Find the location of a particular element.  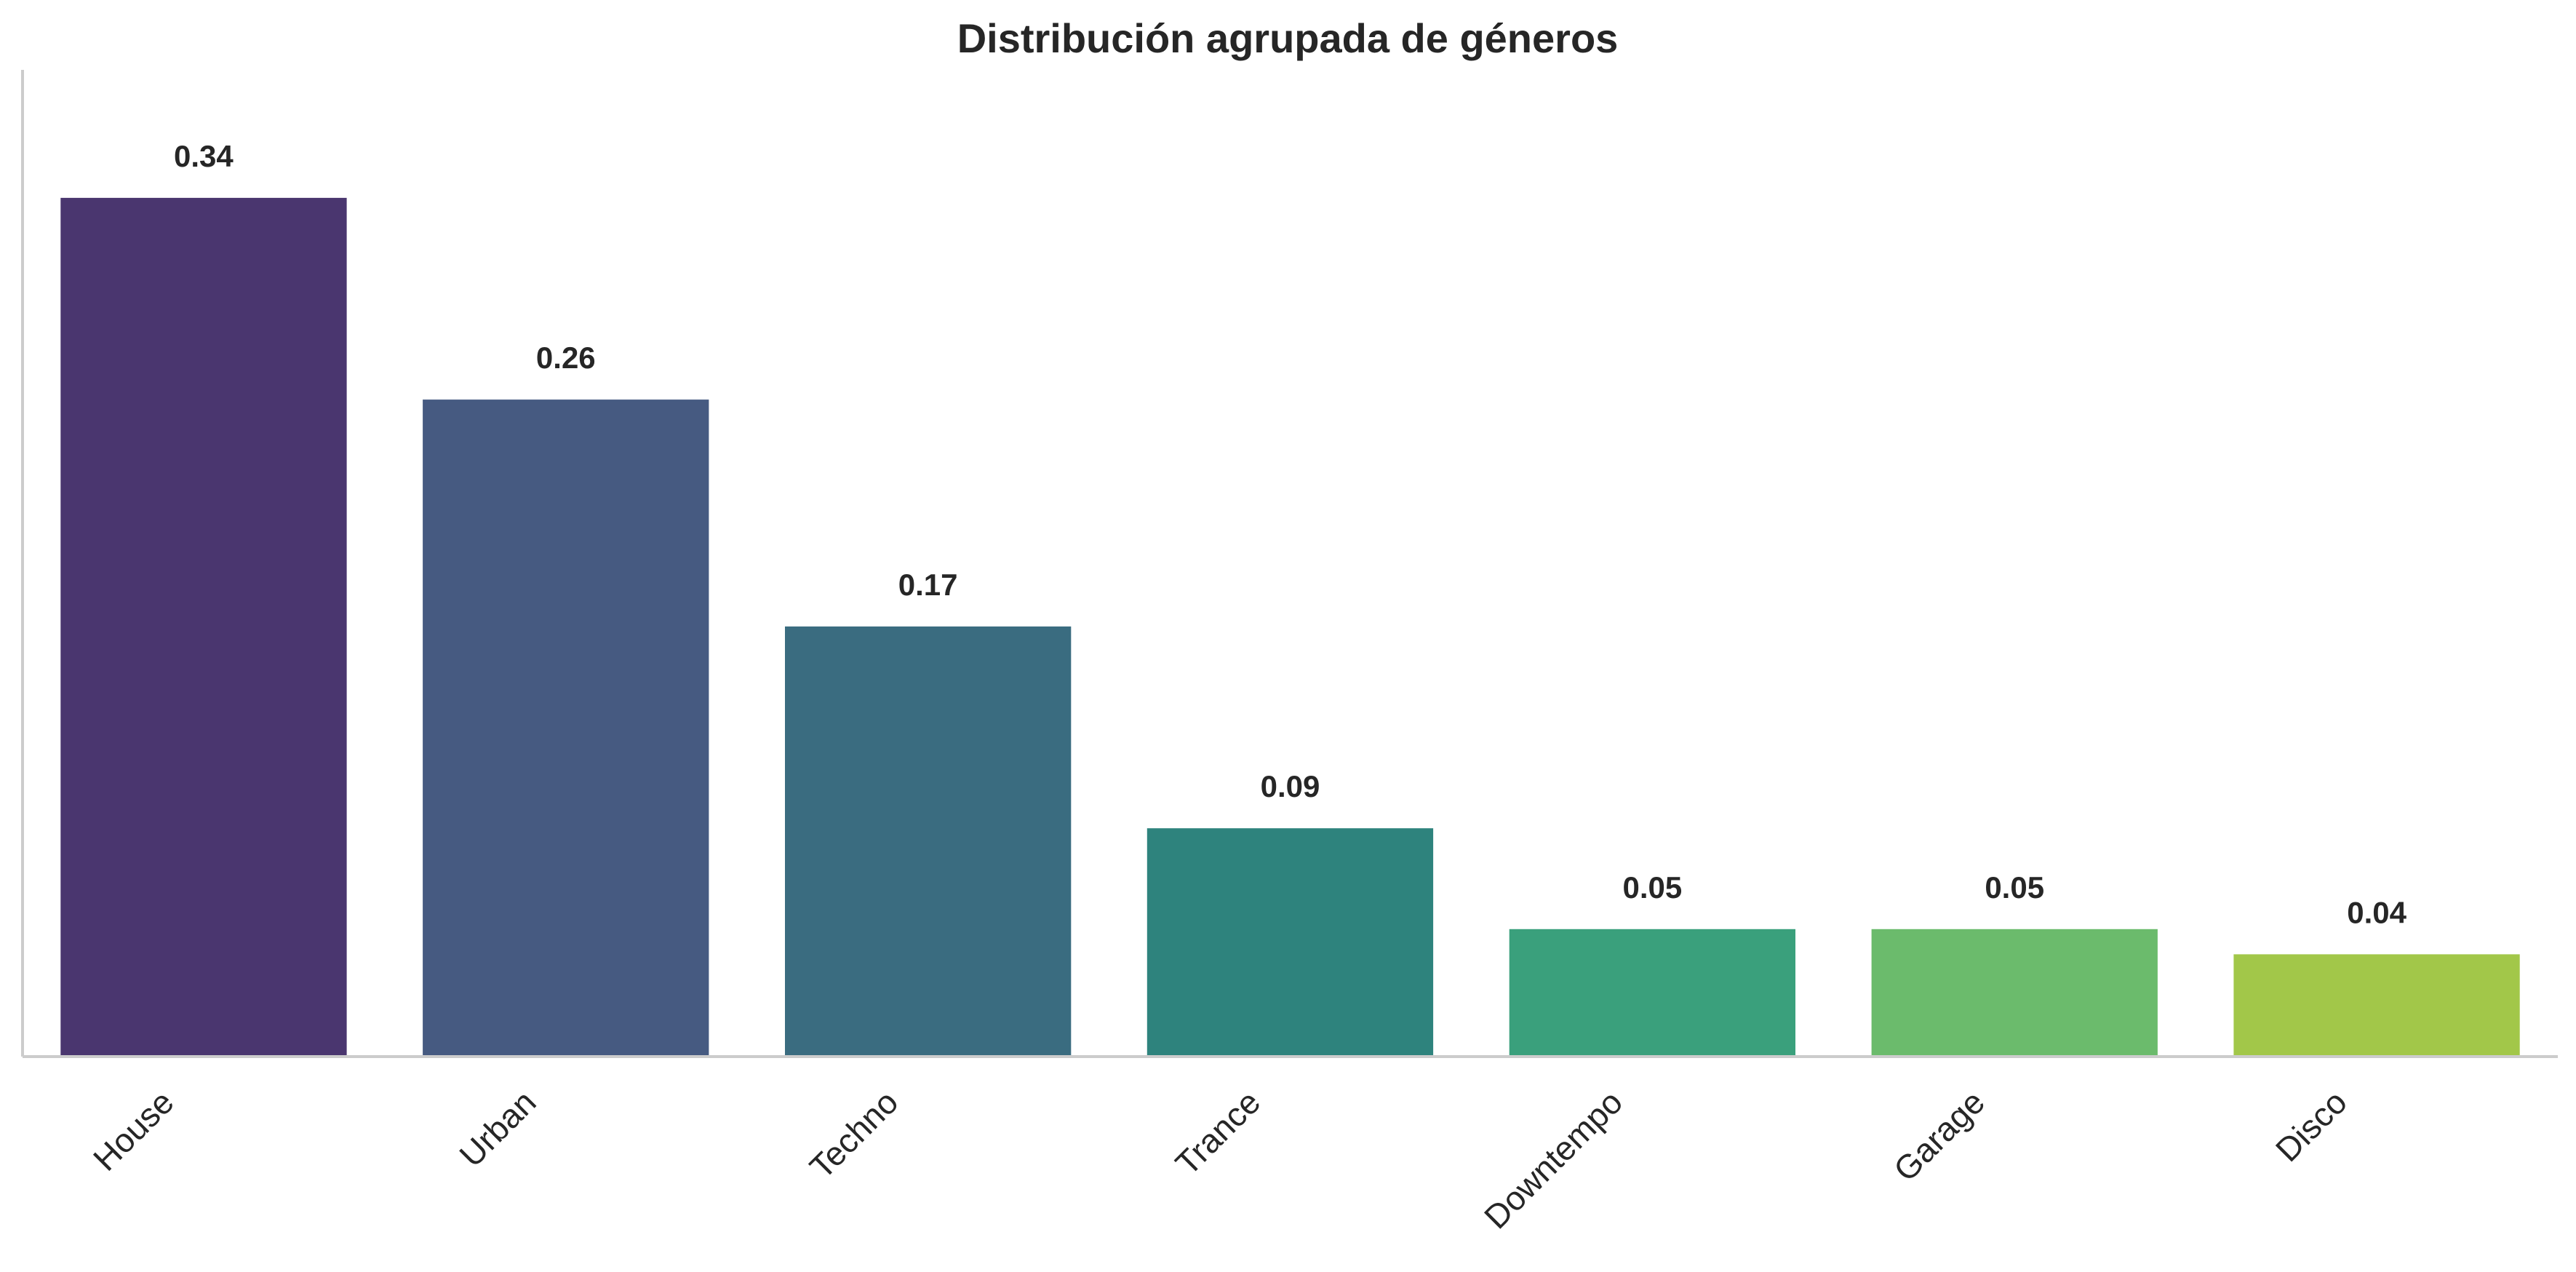

x-tick-label-trance: Trance is located at coordinates (1218, 1132).